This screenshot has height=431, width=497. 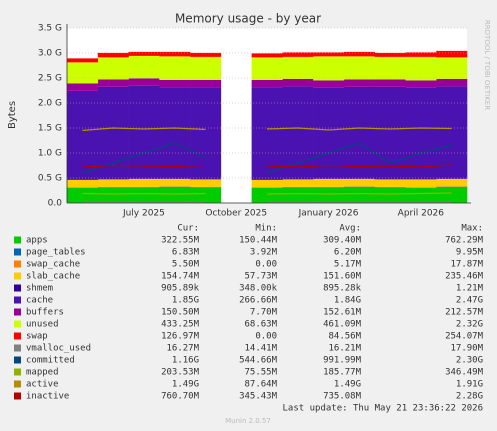 I want to click on y-tick-label: 1.0 G, so click(x=50, y=154).